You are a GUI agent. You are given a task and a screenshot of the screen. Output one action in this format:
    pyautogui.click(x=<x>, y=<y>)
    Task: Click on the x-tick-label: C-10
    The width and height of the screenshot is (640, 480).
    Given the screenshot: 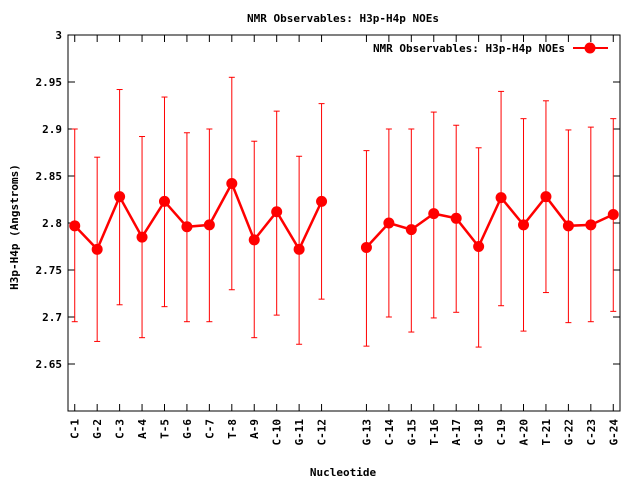 What is the action you would take?
    pyautogui.click(x=277, y=432)
    